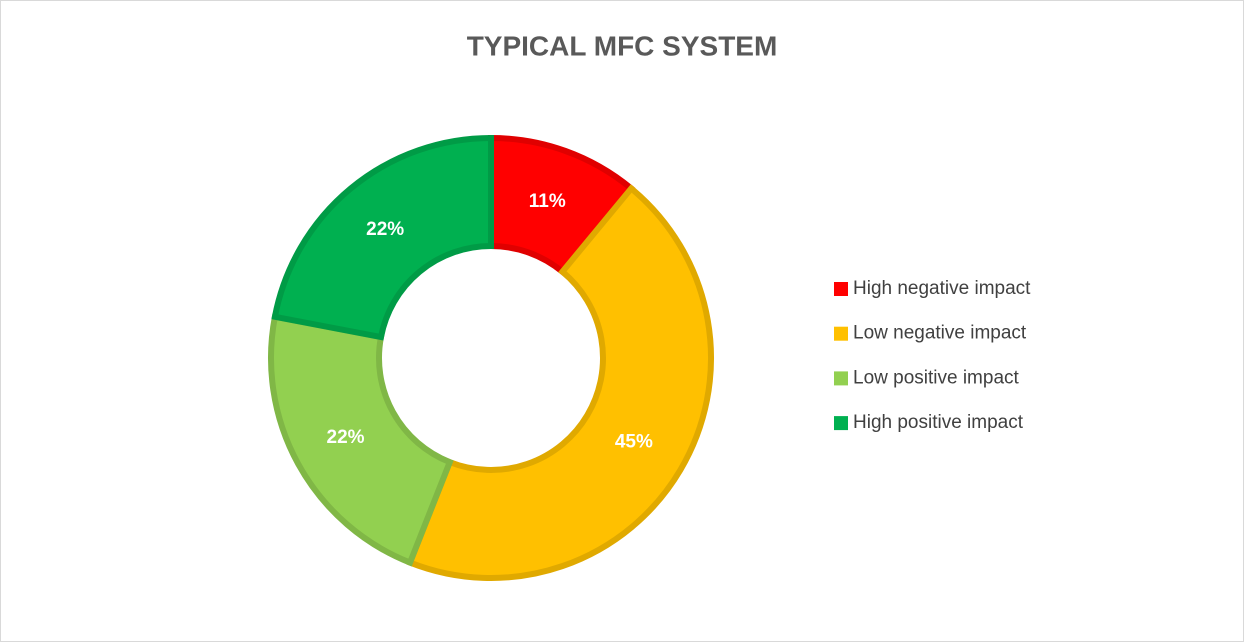 The height and width of the screenshot is (642, 1244). I want to click on legend-label: High positive impact, so click(938, 422).